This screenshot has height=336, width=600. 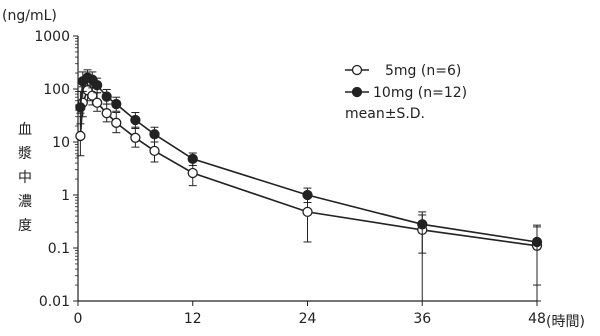 I want to click on x-tick-label: 12, so click(x=193, y=319).